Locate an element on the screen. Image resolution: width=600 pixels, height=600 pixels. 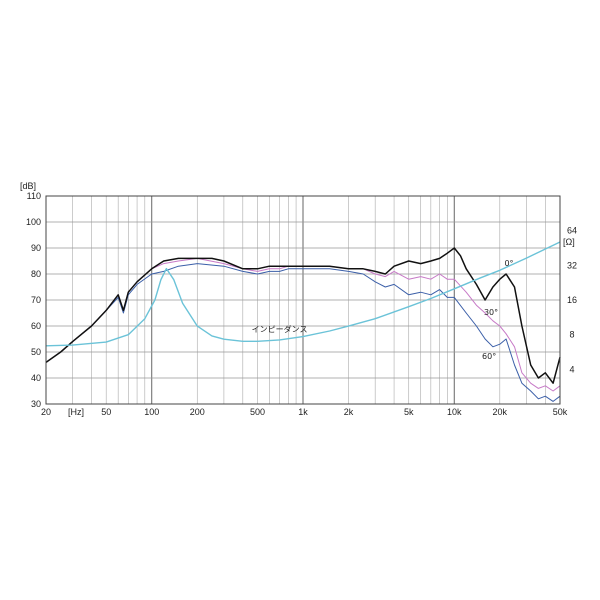
x-tick-label: 1k is located at coordinates (303, 412).